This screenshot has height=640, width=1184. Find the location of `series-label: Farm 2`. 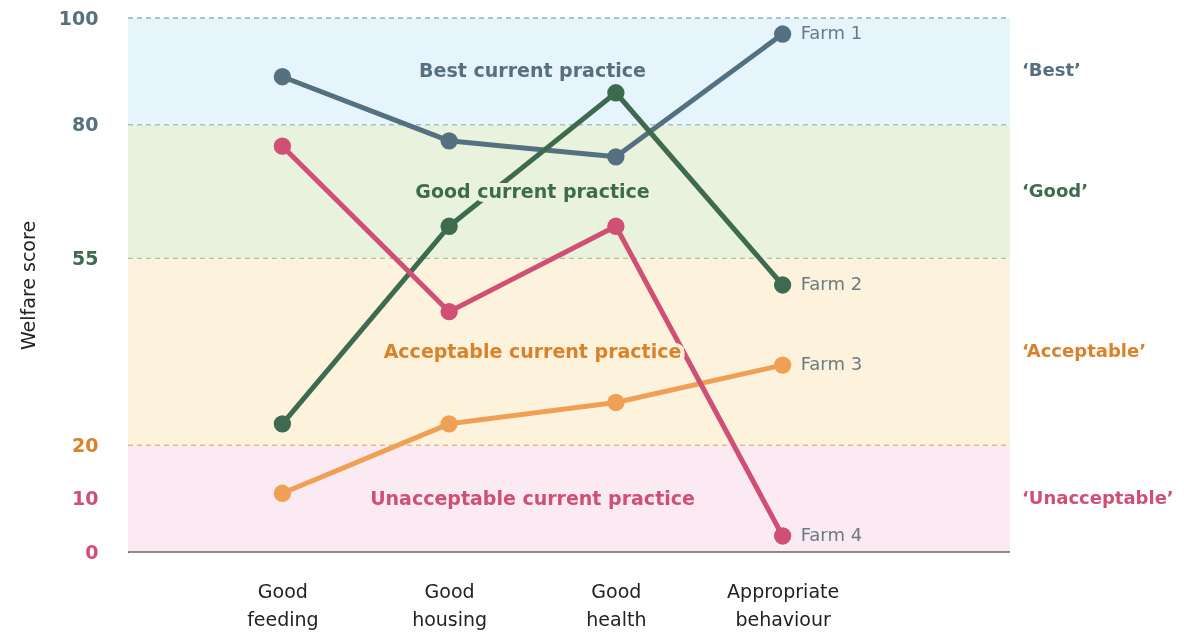

series-label: Farm 2 is located at coordinates (831, 283).